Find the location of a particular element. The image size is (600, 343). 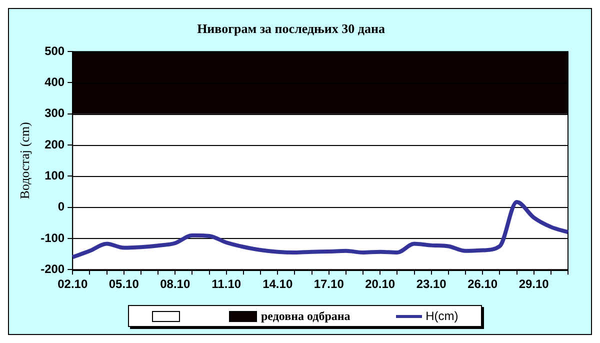

legend-label: редовна одбрана is located at coordinates (305, 316).